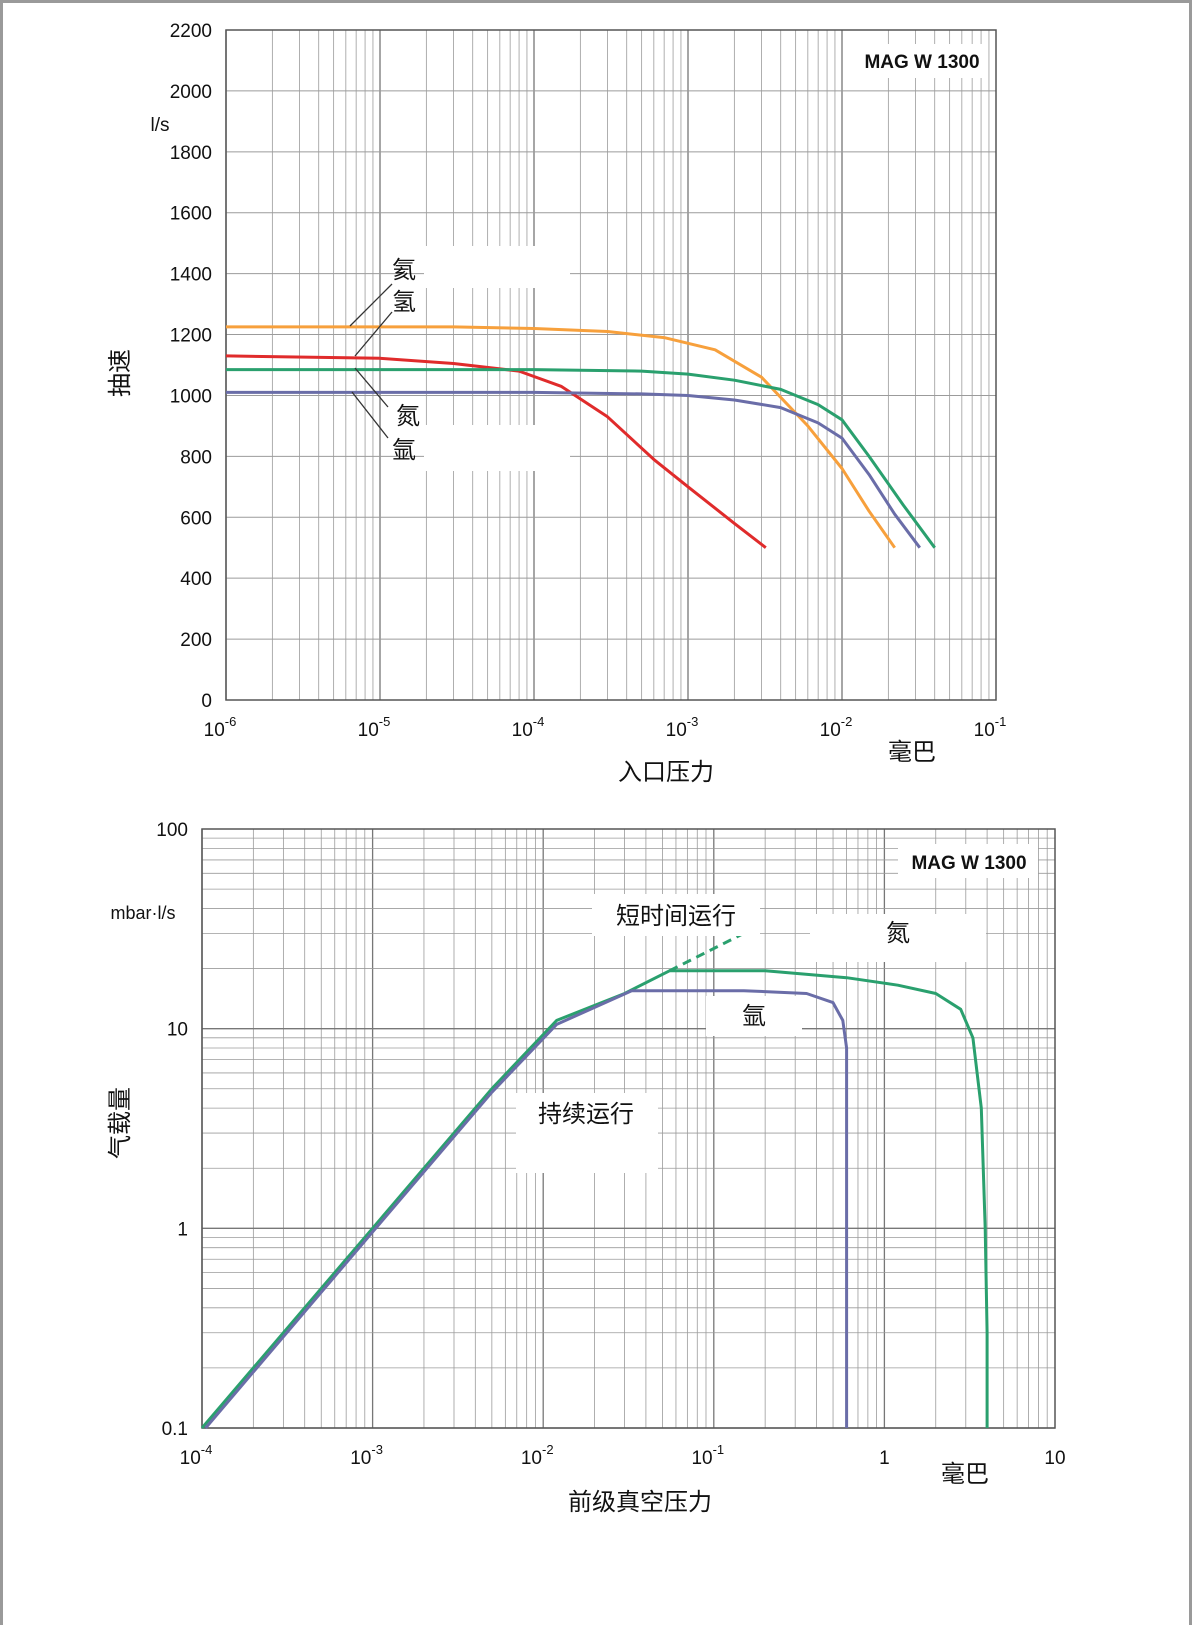 Image resolution: width=1192 pixels, height=1625 pixels. Describe the element at coordinates (191, 214) in the screenshot. I see `c1-ytick-label: 1600` at that location.